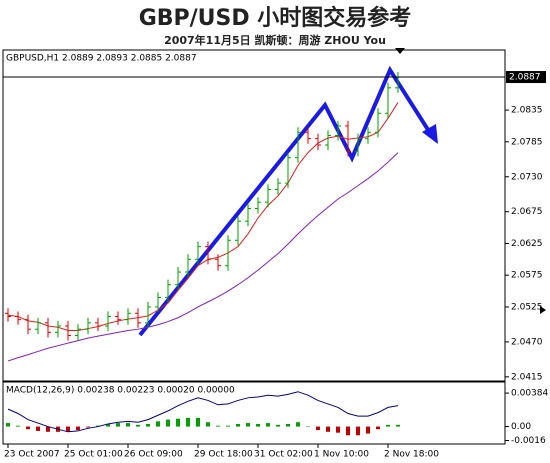 This screenshot has width=550, height=463. Describe the element at coordinates (32, 455) in the screenshot. I see `x-tick-label: 23 Oct 2007` at that location.